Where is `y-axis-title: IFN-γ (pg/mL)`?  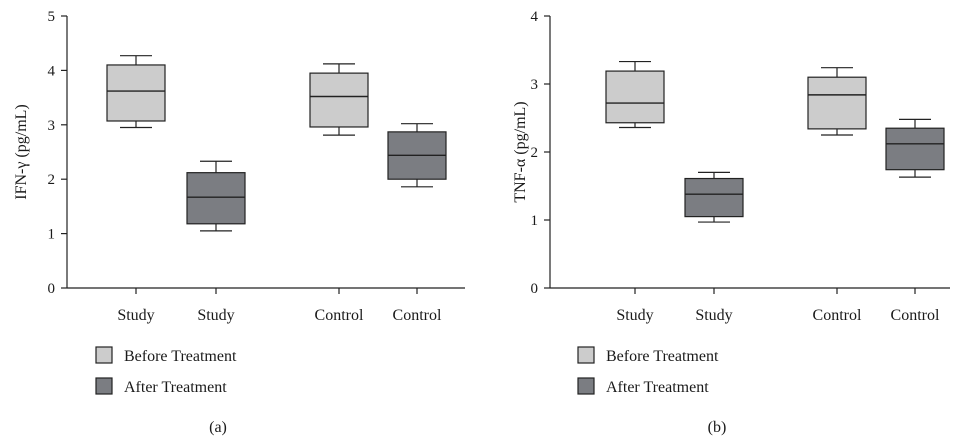
y-axis-title: IFN-γ (pg/mL) is located at coordinates (21, 152).